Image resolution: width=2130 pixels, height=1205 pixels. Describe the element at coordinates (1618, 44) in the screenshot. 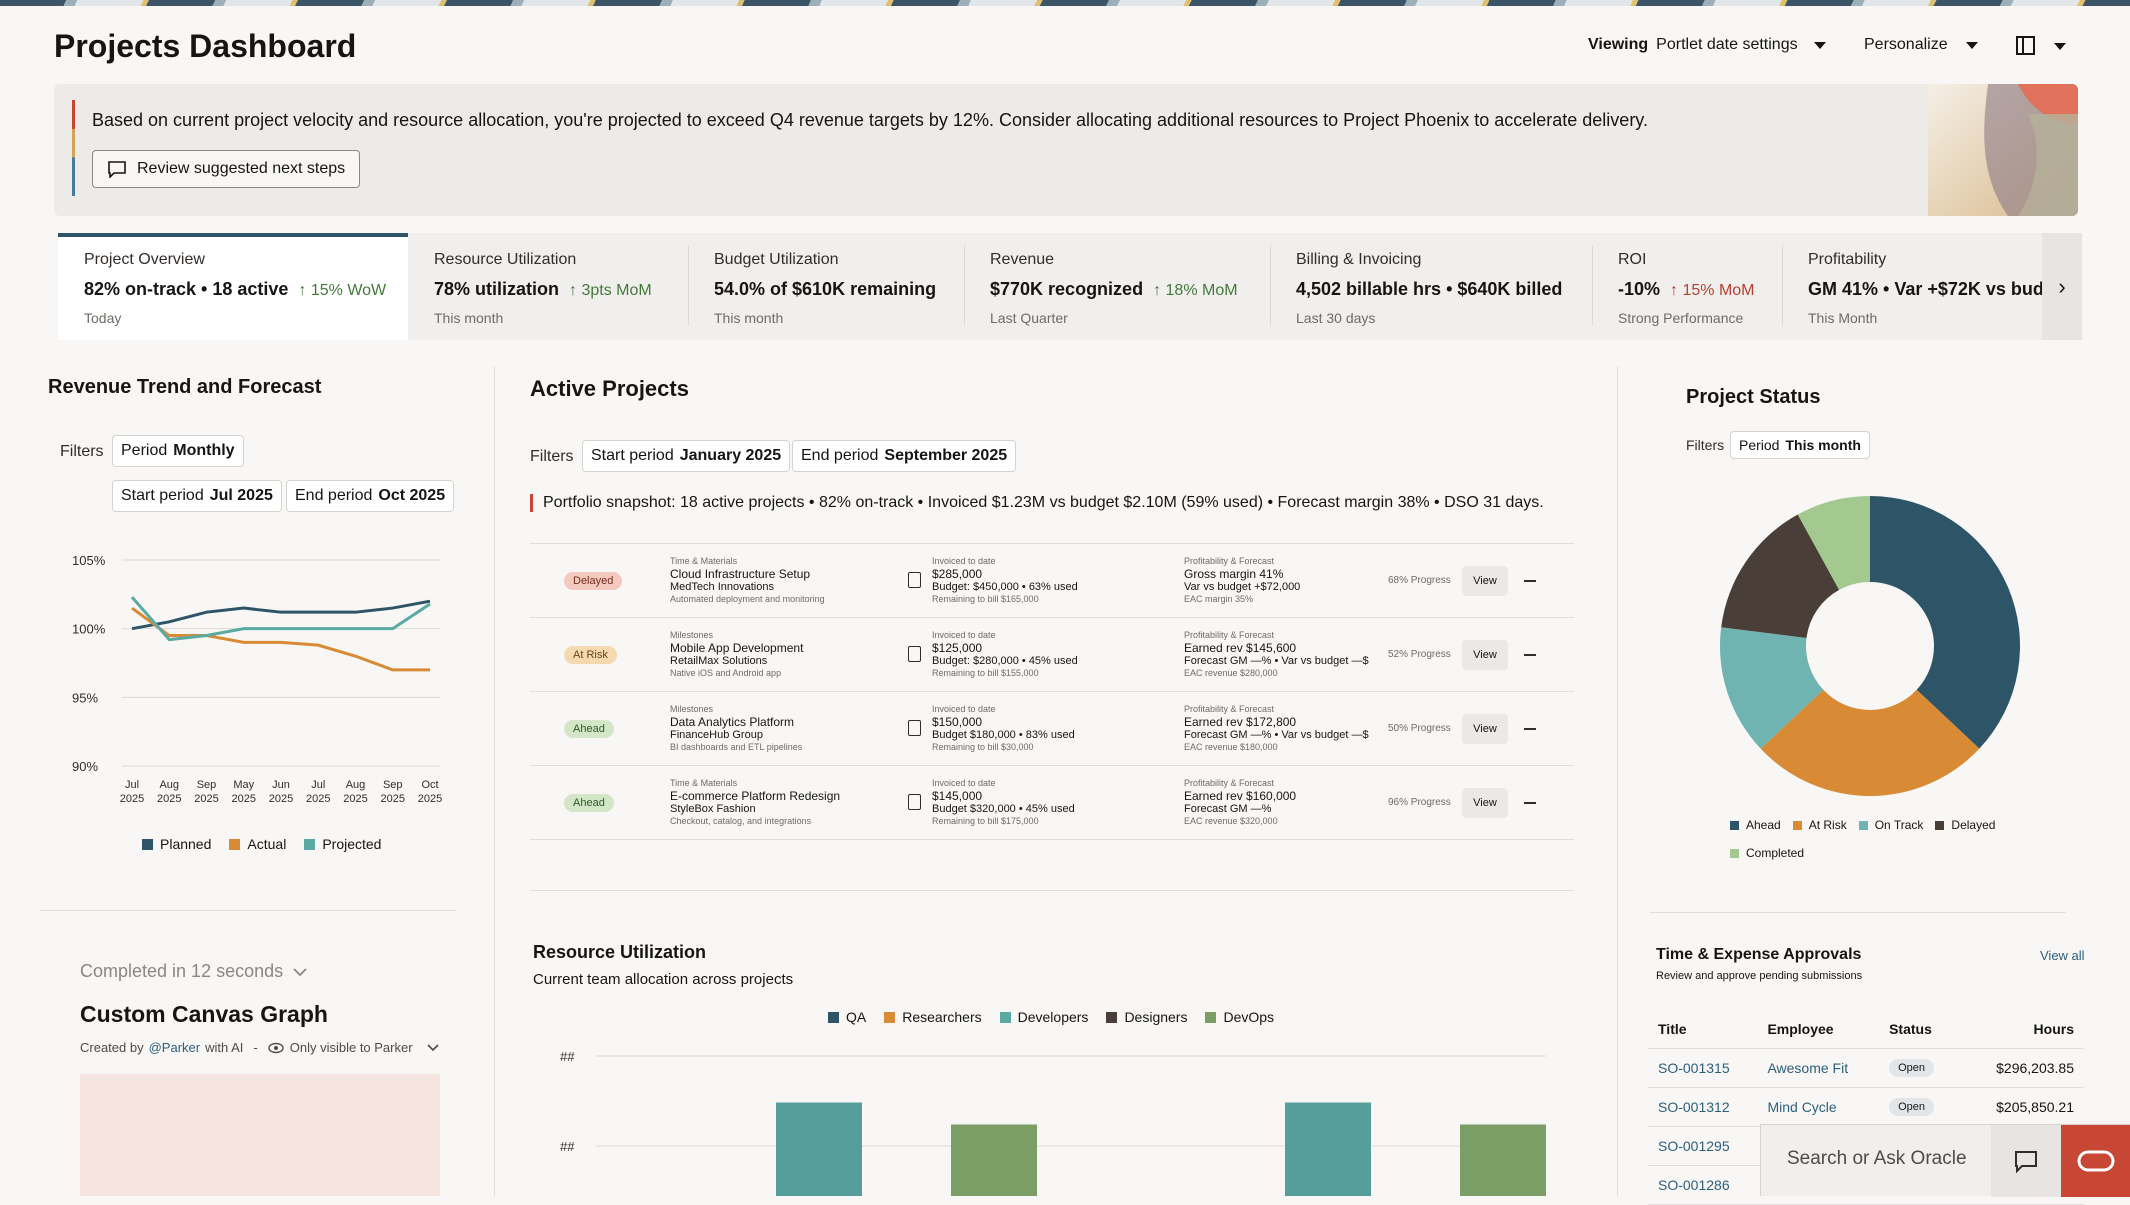

I see `viewing-label: Viewing` at that location.